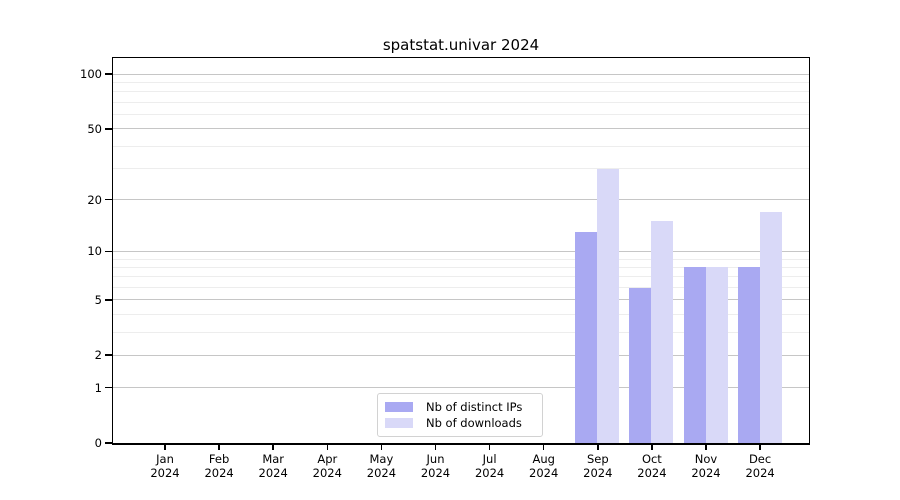  I want to click on bar-downloads-nov-2024, so click(716, 355).